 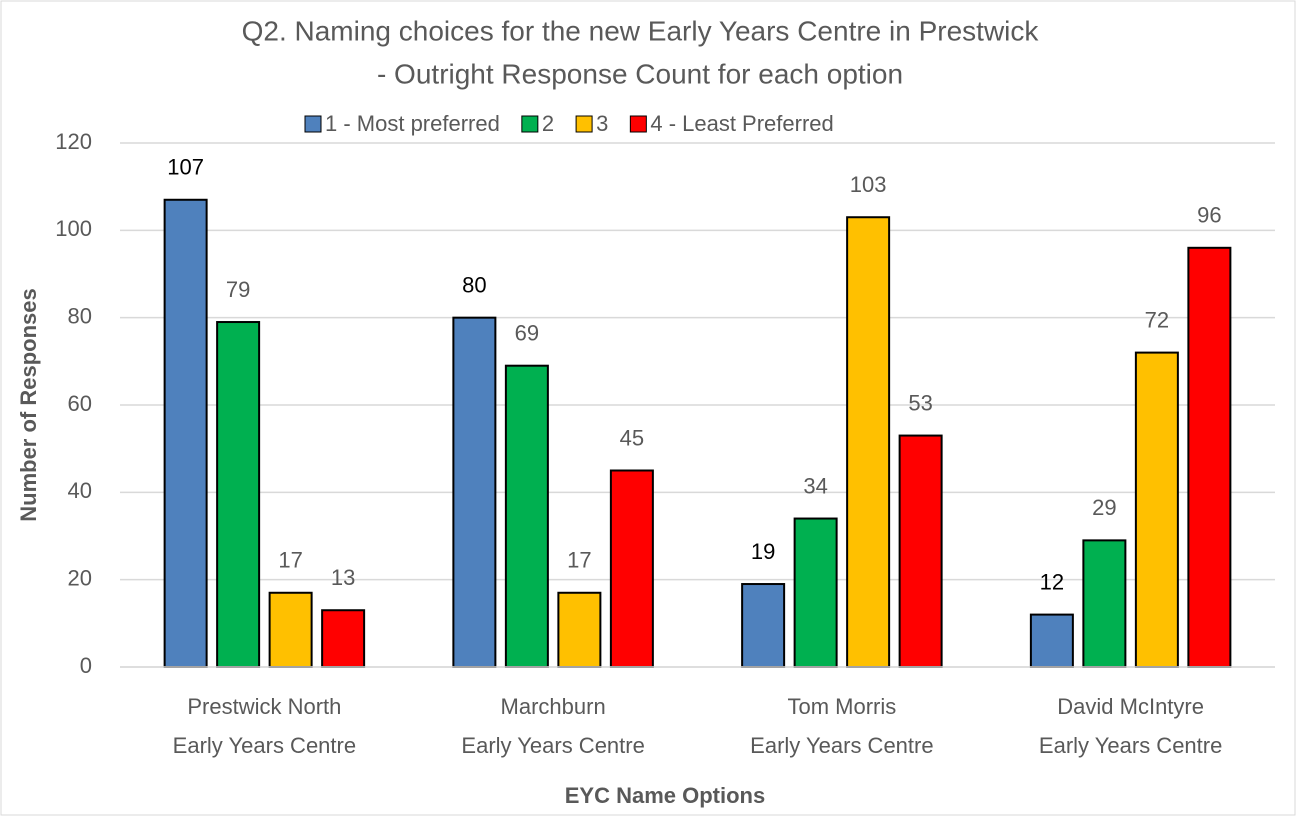 I want to click on x-tick-label: Prestwick North, so click(x=264, y=706).